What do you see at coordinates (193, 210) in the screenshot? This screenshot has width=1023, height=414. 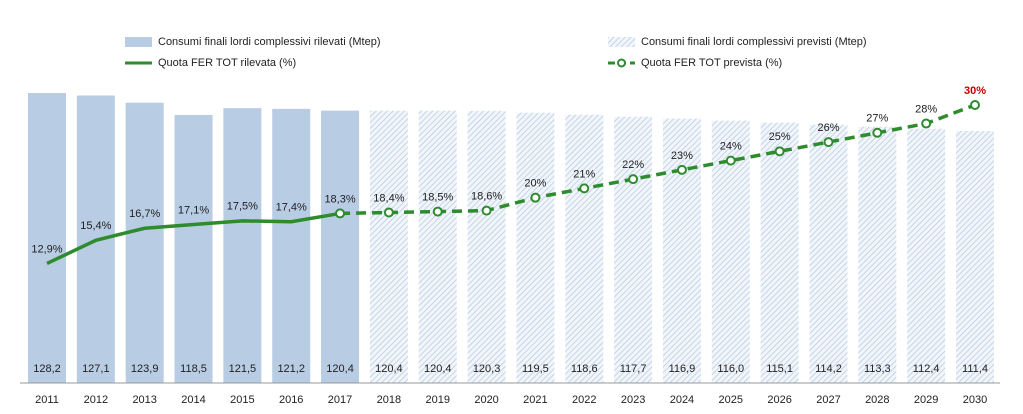 I see `line-value-label: 17,1%` at bounding box center [193, 210].